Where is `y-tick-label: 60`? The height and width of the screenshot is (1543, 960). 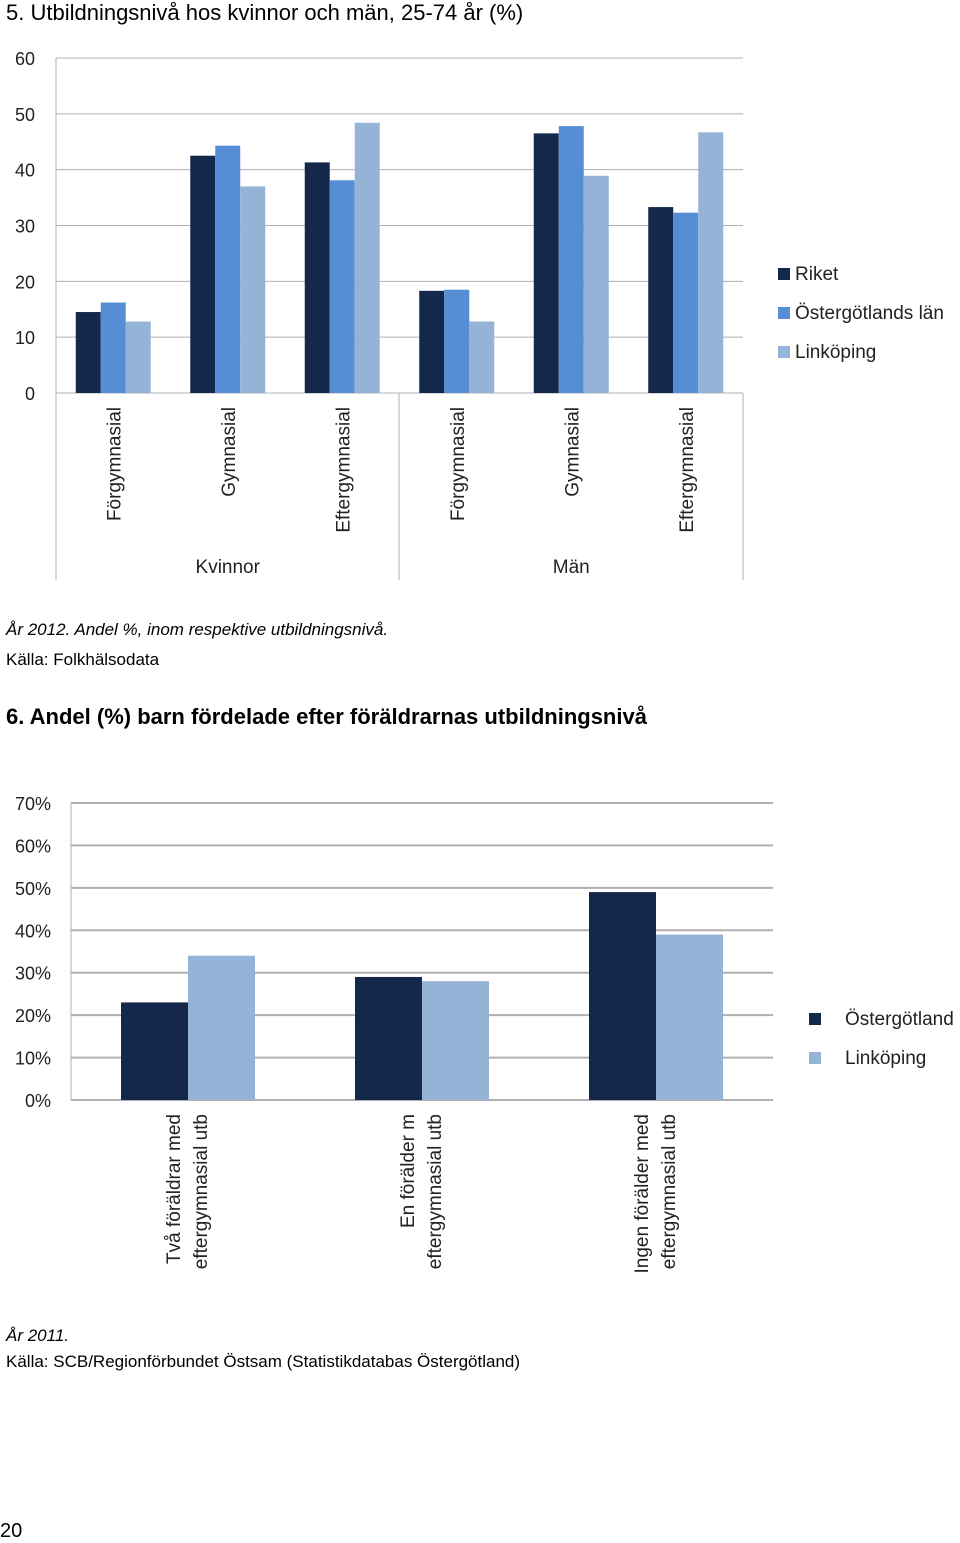
y-tick-label: 60 is located at coordinates (25, 59).